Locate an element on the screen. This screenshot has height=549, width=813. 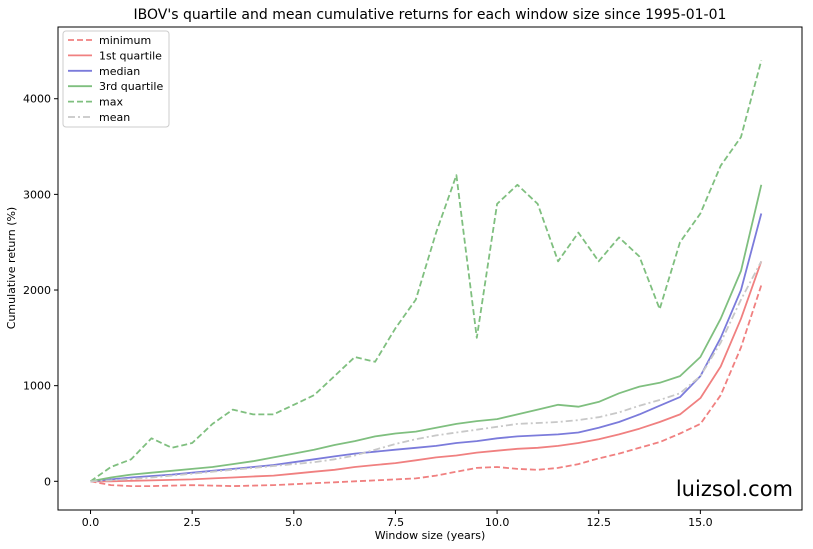
y-tick-label: 0 is located at coordinates (47, 481).